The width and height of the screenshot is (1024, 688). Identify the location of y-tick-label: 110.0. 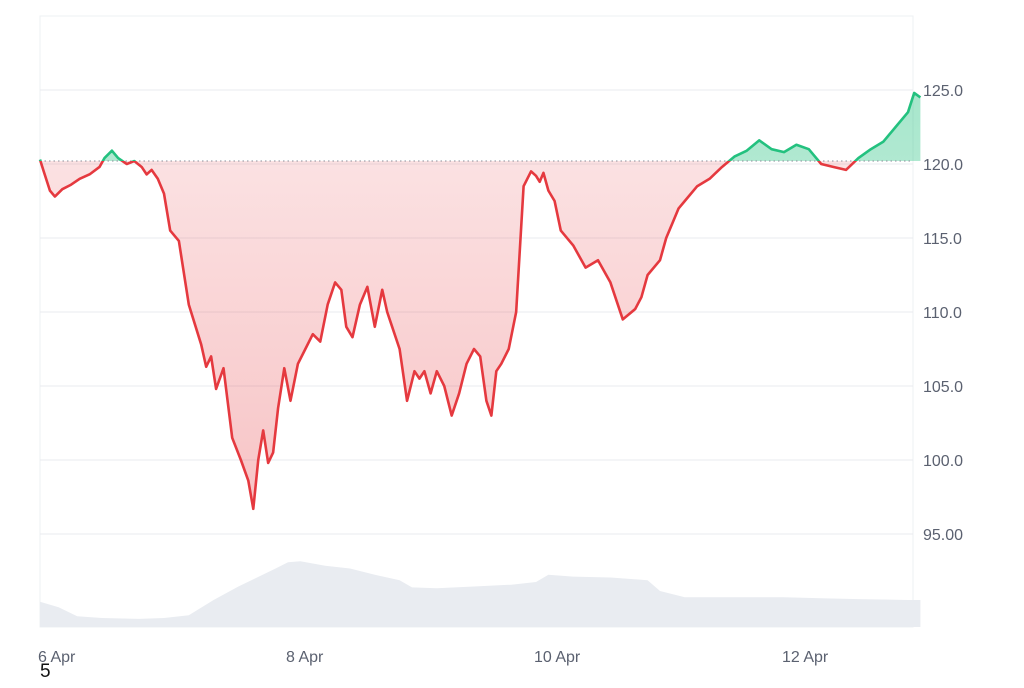
(942, 313).